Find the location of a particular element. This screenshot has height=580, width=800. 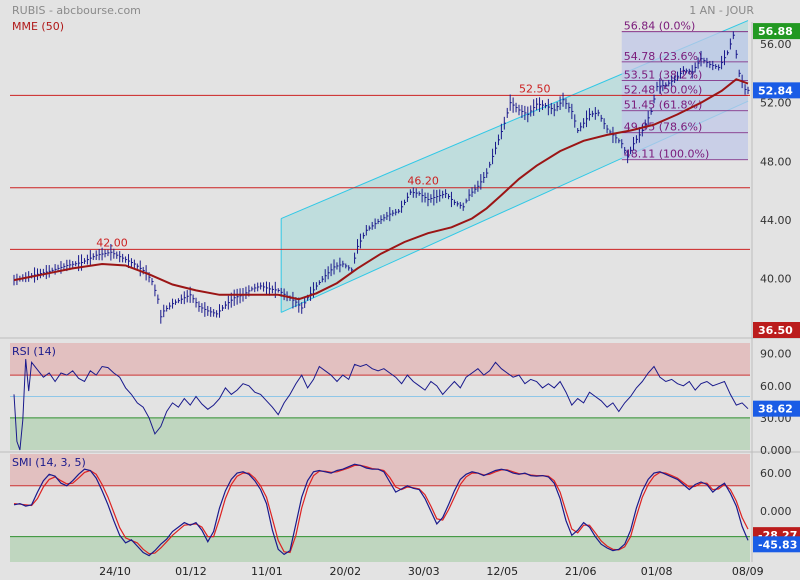

rsi-series is located at coordinates (381, 405).